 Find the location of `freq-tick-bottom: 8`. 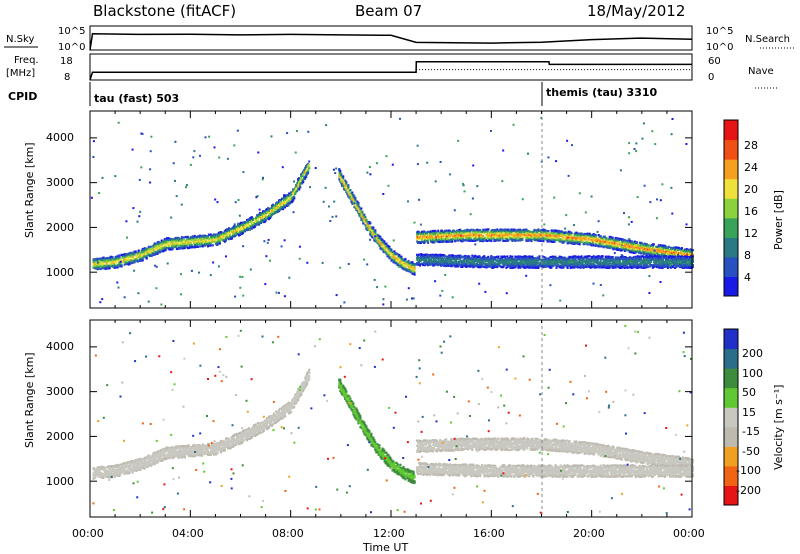

freq-tick-bottom: 8 is located at coordinates (67, 77).